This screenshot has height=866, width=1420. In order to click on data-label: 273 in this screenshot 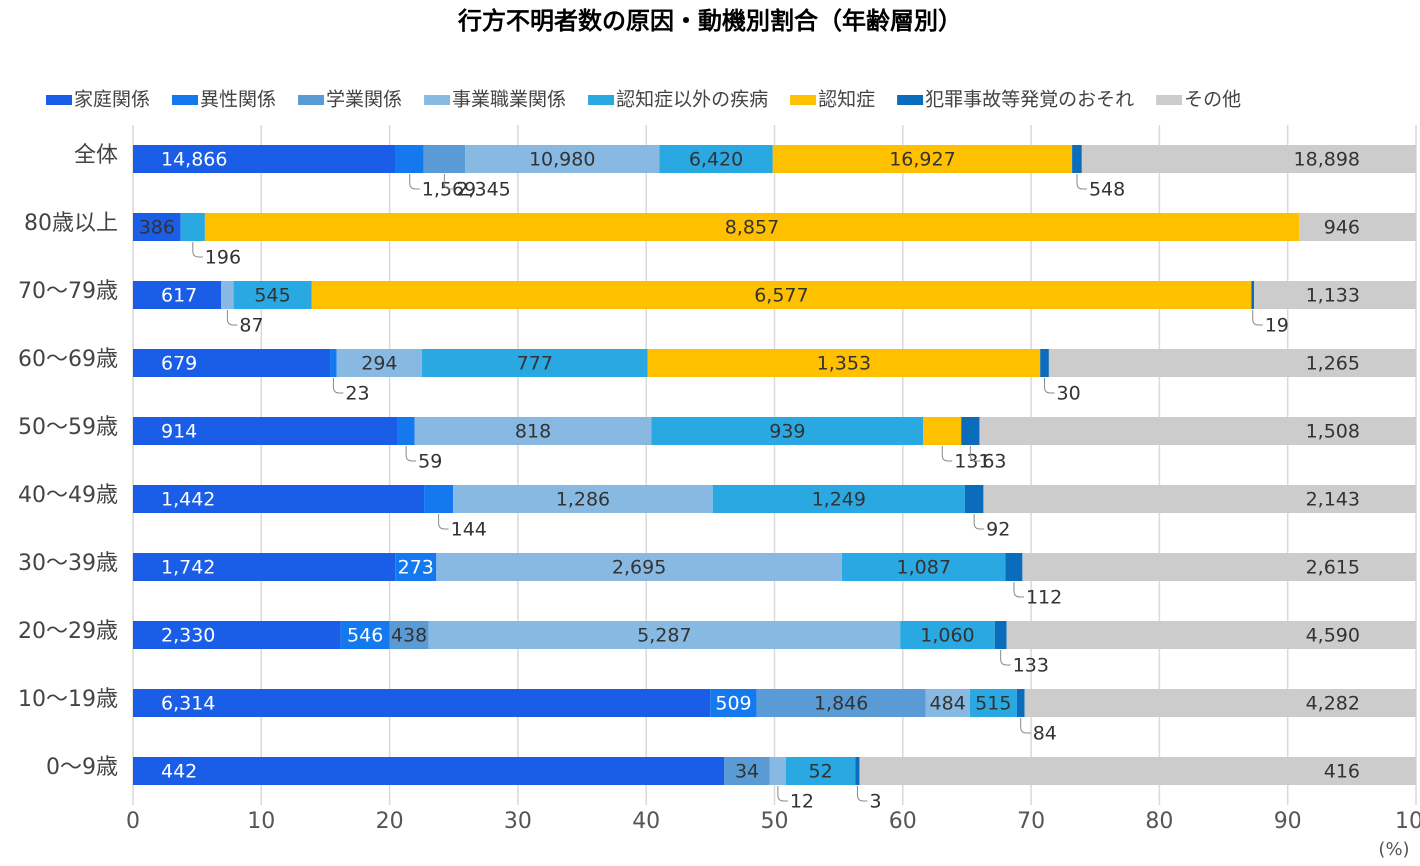, I will do `click(416, 568)`.